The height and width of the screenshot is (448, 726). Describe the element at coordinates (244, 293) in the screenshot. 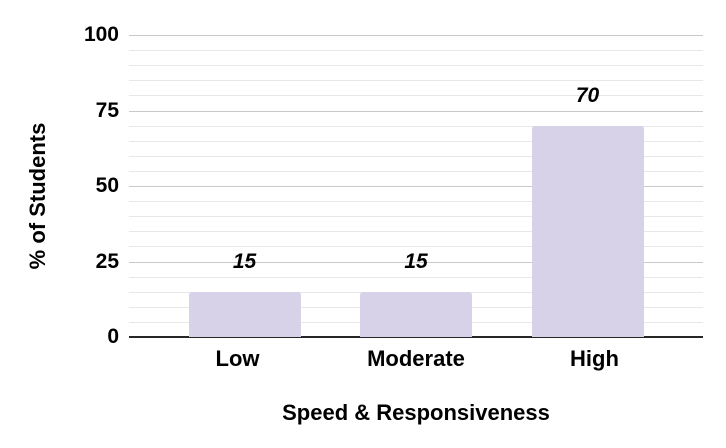

I see `bar-low: 15` at that location.